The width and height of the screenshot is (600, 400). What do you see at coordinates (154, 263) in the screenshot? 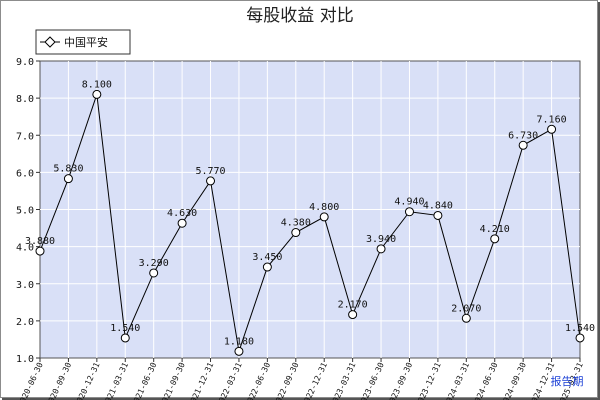
I see `data-label: 3.290` at bounding box center [154, 263].